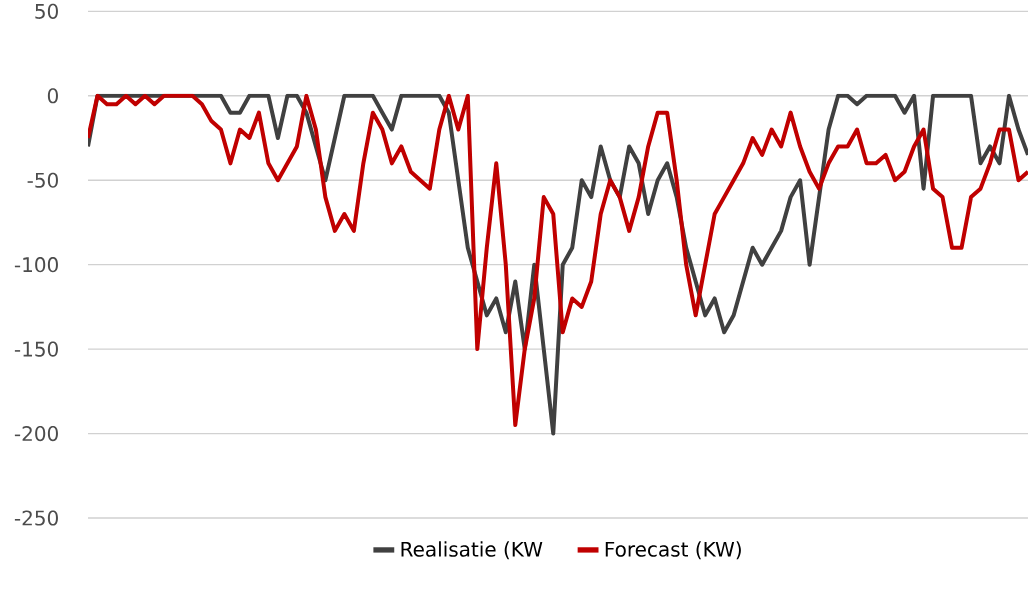 The height and width of the screenshot is (590, 1028). Describe the element at coordinates (36, 349) in the screenshot. I see `y-tick-label: -150` at that location.